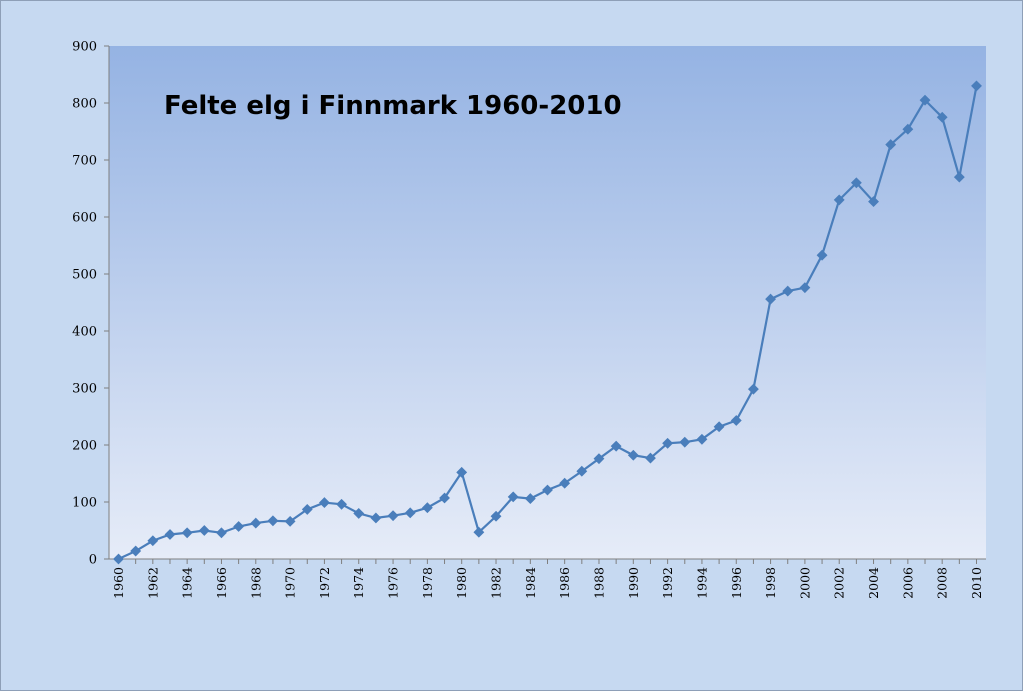  I want to click on x-tick-label: 1992, so click(667, 583).